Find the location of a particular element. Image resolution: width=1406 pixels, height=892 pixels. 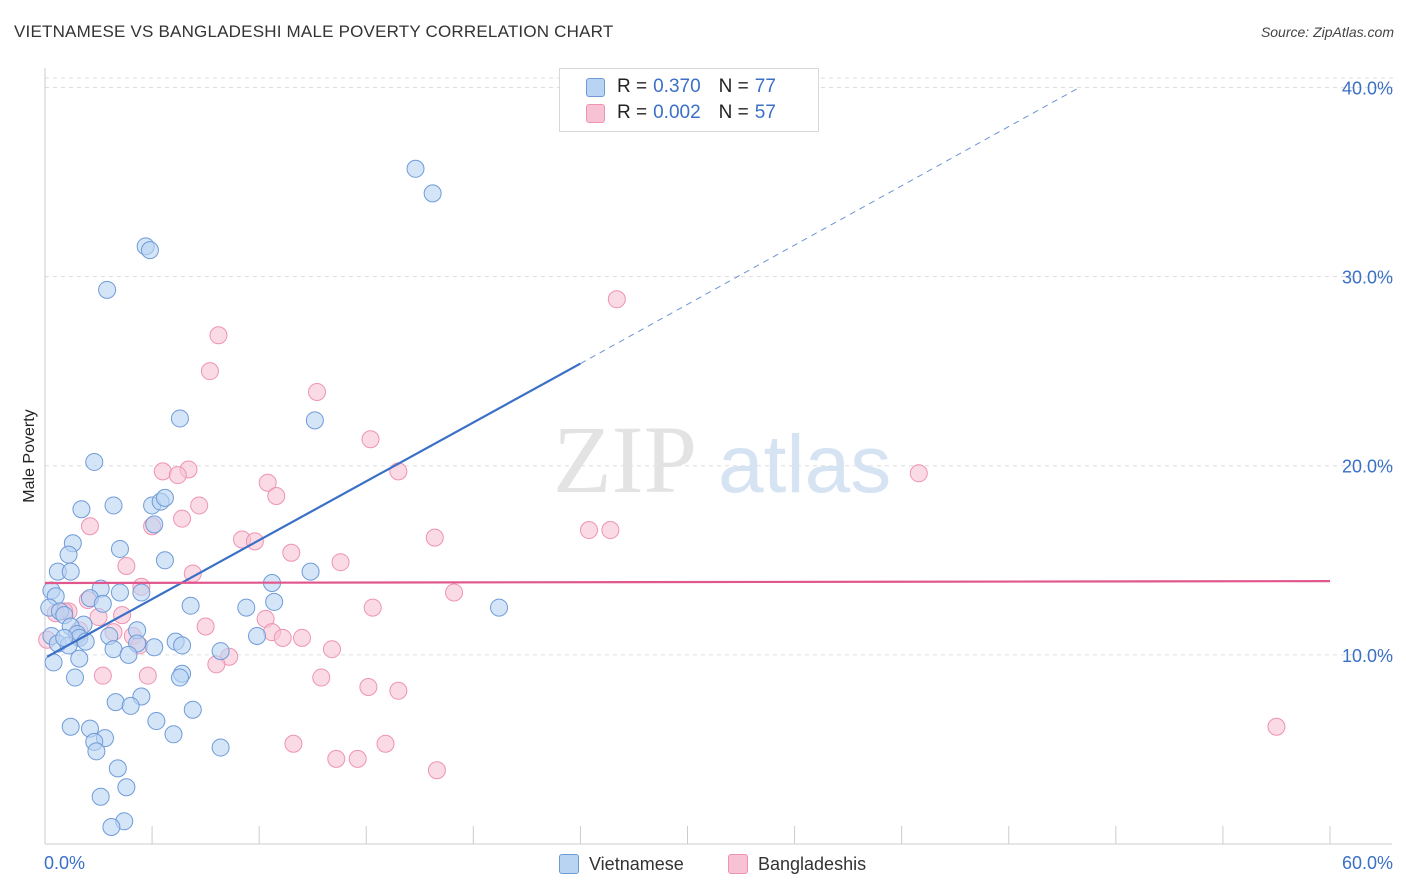

bottom-legend-vietnamese: Vietnamese is located at coordinates (621, 864).